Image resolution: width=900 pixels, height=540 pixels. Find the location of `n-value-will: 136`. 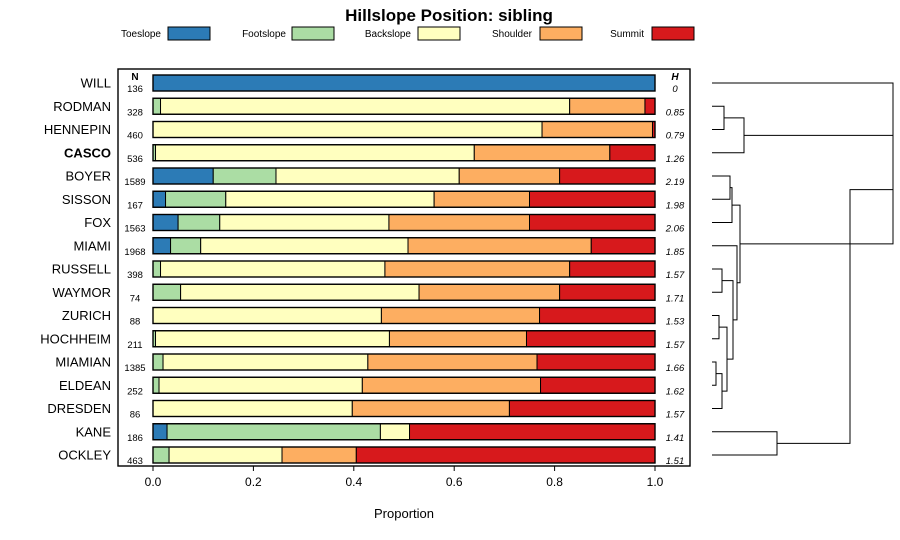

n-value-will: 136 is located at coordinates (135, 89).